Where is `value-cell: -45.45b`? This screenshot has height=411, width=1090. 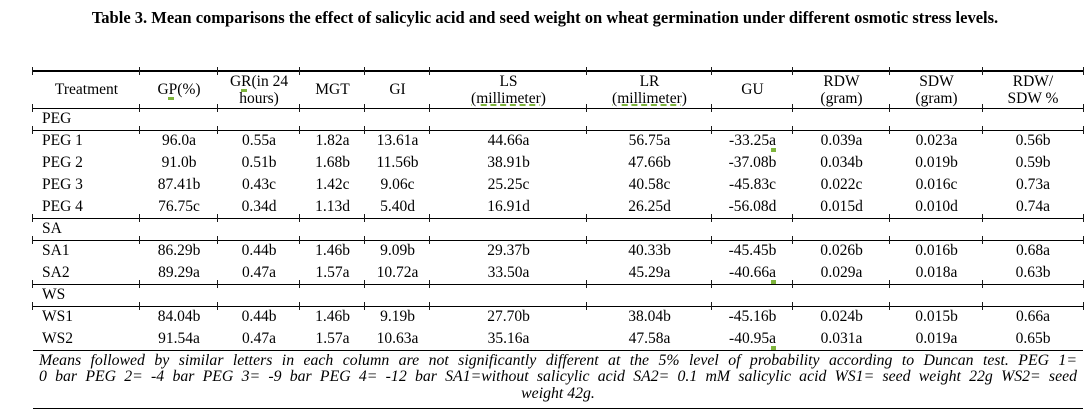
value-cell: -45.45b is located at coordinates (752, 248).